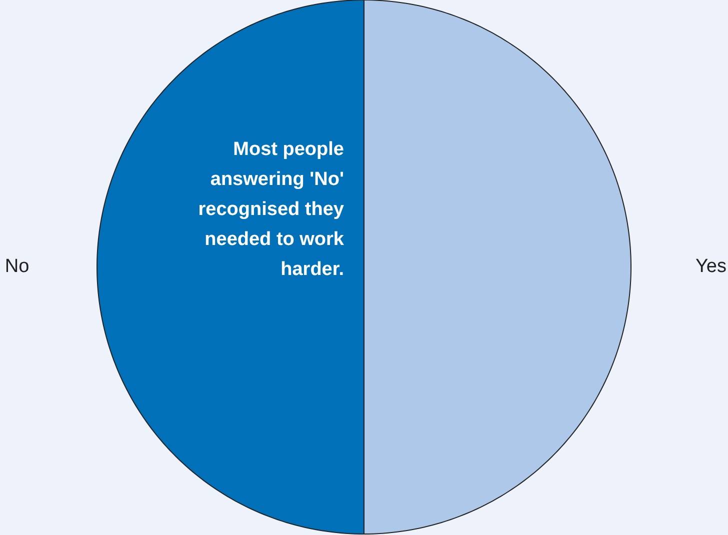 The image size is (728, 535). What do you see at coordinates (271, 209) in the screenshot?
I see `text: Most people answering 'No' recognised they needed to work harder.` at bounding box center [271, 209].